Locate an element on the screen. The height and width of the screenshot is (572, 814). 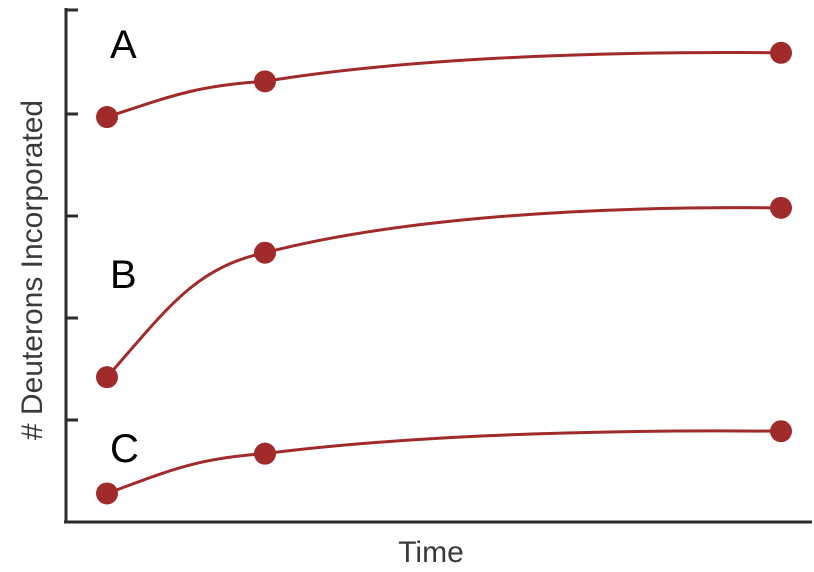
series-c: C is located at coordinates (444, 462).